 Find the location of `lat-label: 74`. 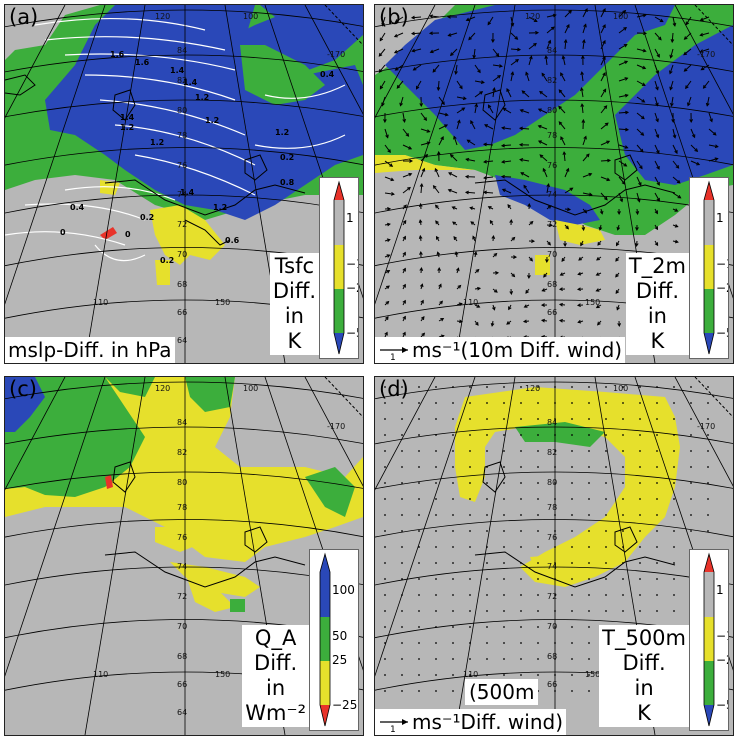

lat-label: 74 is located at coordinates (182, 566).